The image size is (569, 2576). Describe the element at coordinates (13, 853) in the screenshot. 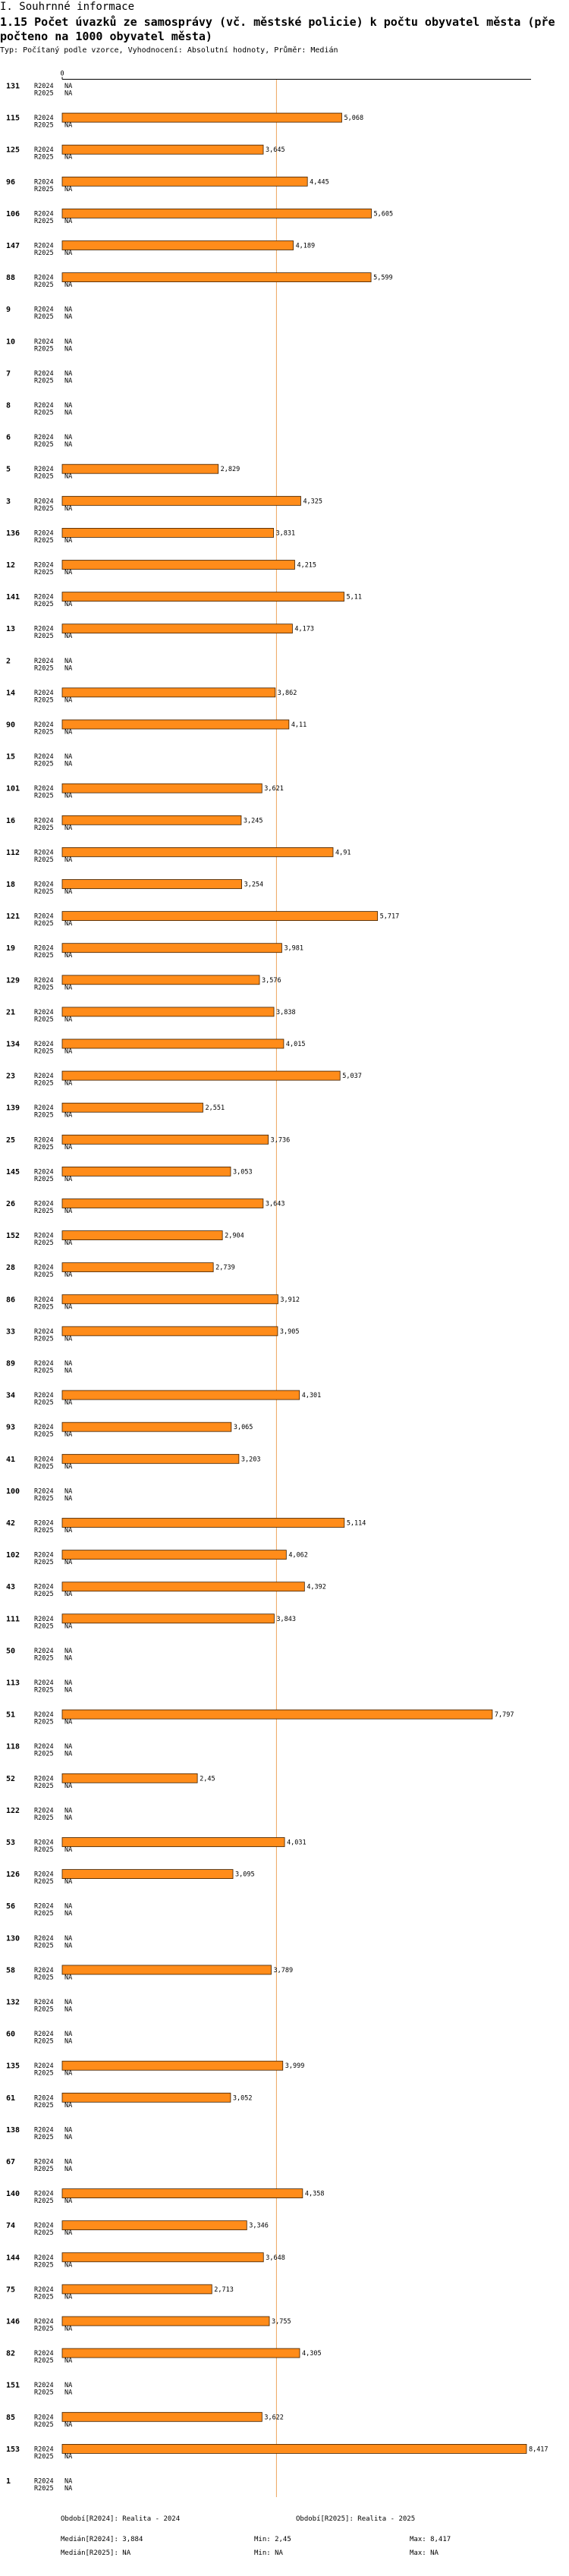

I see `category-label: 112` at that location.